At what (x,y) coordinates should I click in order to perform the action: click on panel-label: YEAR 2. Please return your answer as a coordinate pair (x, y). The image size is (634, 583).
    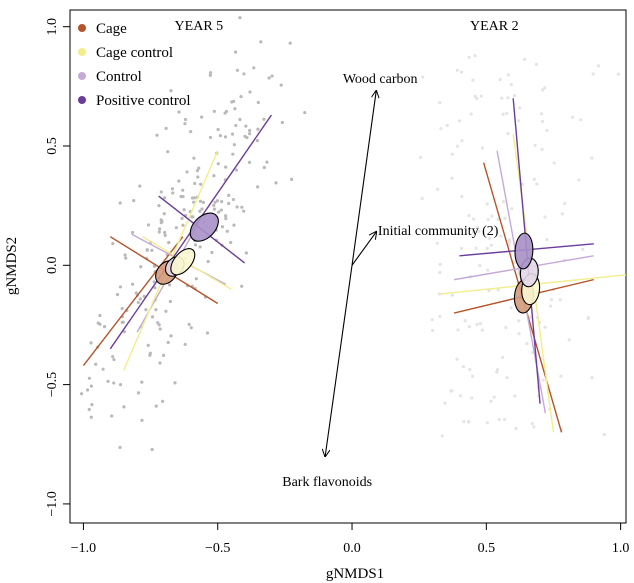
    Looking at the image, I should click on (494, 26).